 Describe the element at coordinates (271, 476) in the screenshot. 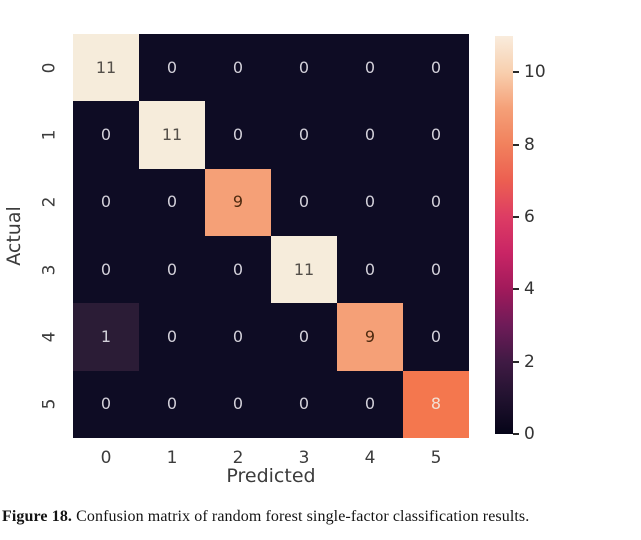

I see `x-axis-label: Predicted` at that location.